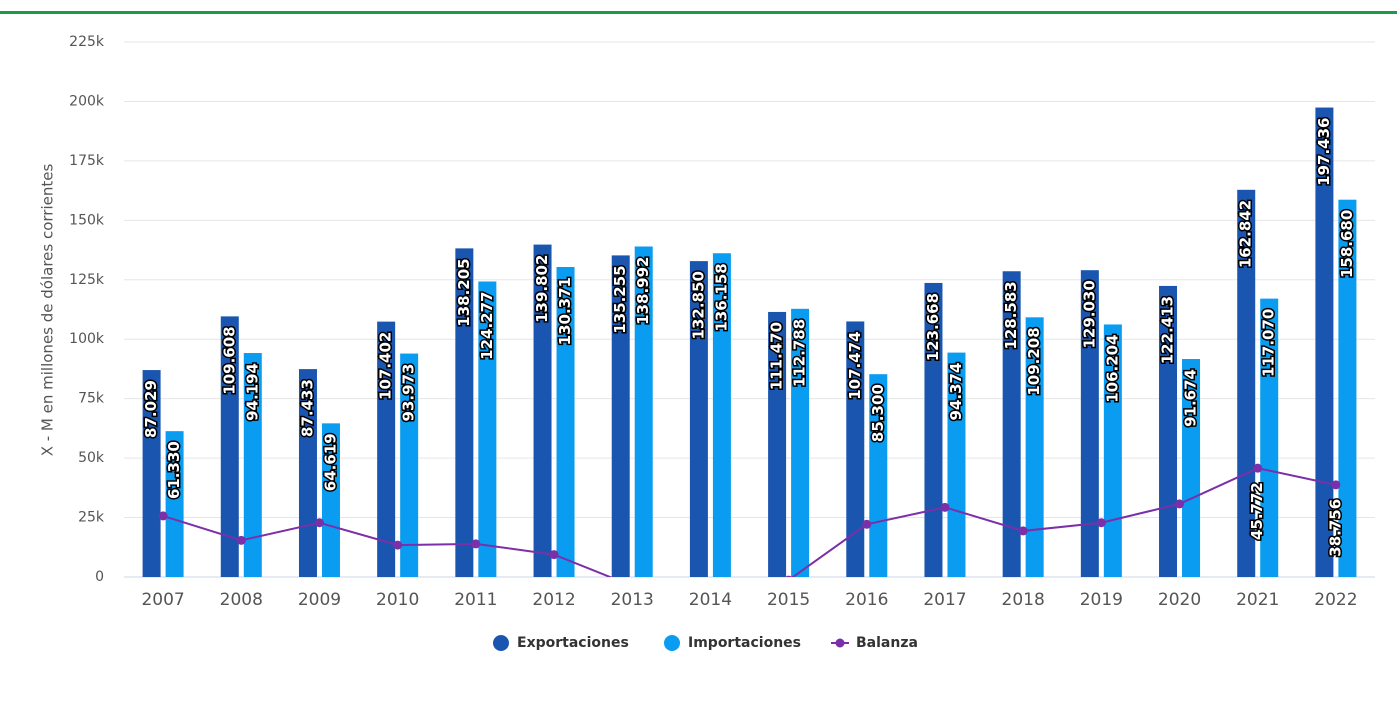  I want to click on x-tick-label: 2016, so click(866, 600).